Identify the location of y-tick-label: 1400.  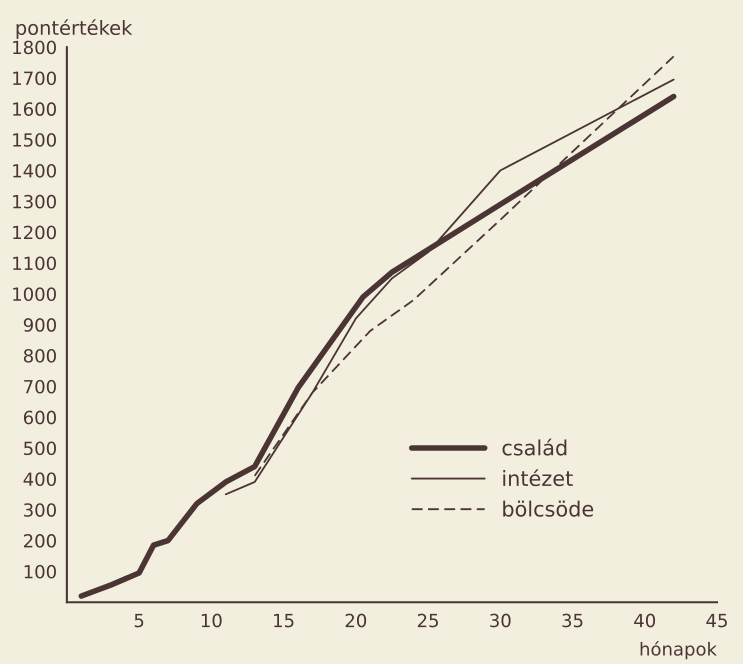
(34, 171).